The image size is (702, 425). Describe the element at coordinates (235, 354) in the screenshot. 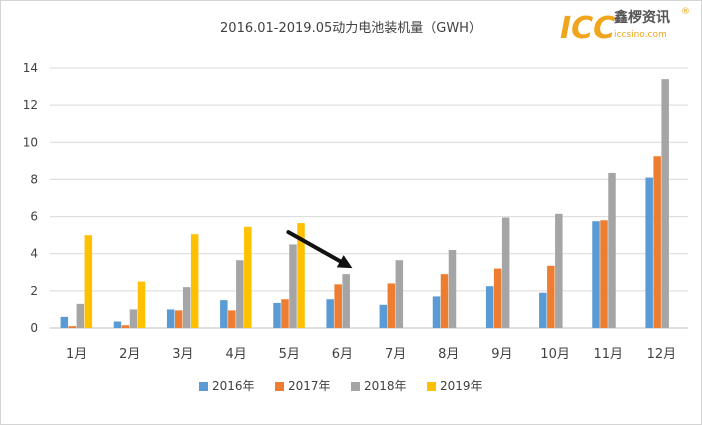

I see `x-tick-label: 4月` at that location.